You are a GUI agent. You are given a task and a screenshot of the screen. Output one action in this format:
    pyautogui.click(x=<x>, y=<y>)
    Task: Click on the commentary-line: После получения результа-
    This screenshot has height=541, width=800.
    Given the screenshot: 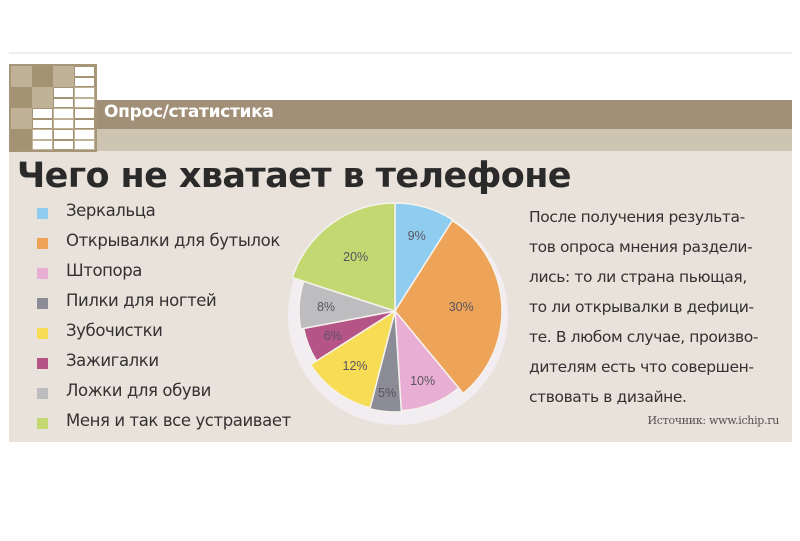 What is the action you would take?
    pyautogui.click(x=637, y=217)
    